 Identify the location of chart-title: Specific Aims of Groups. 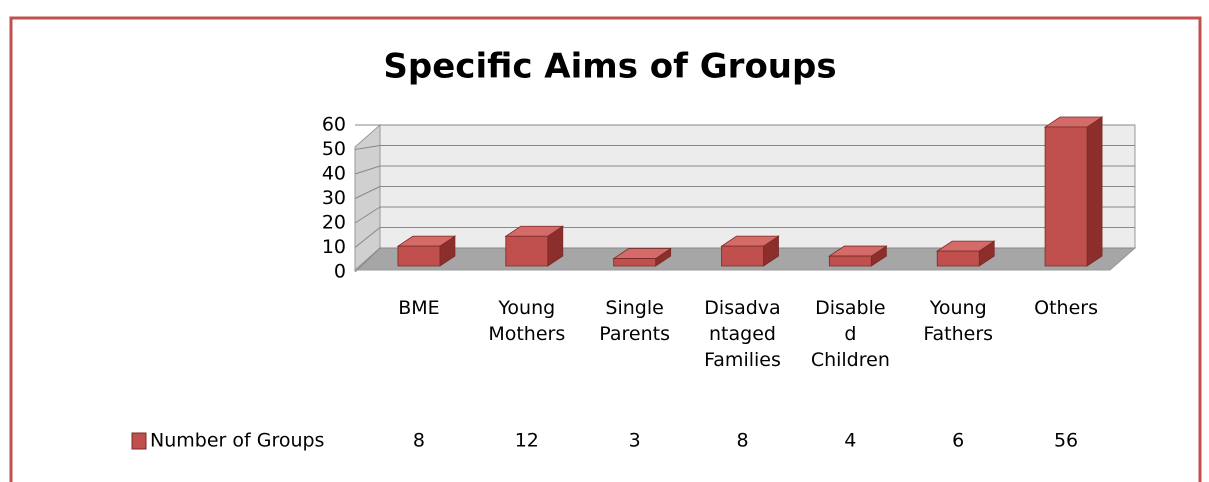
(609, 67).